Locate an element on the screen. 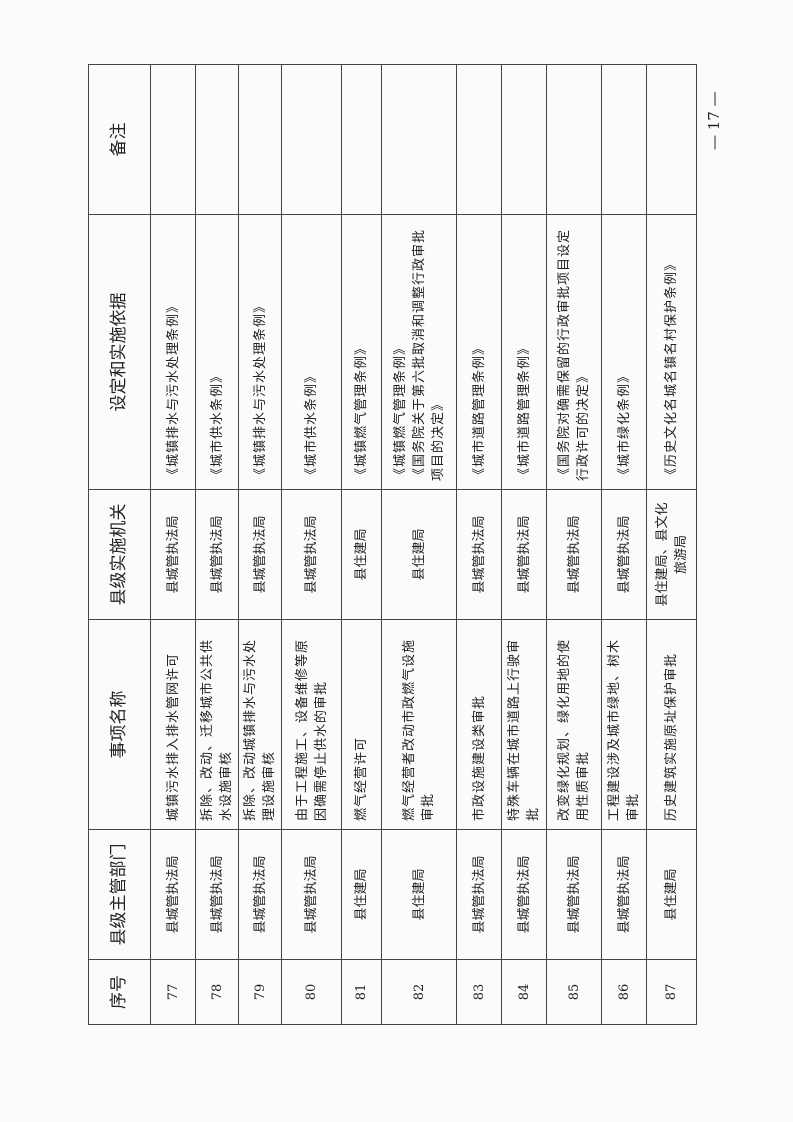  cell-item: 拆除、改动、迁移城市公共供水设施审核 is located at coordinates (217, 724).